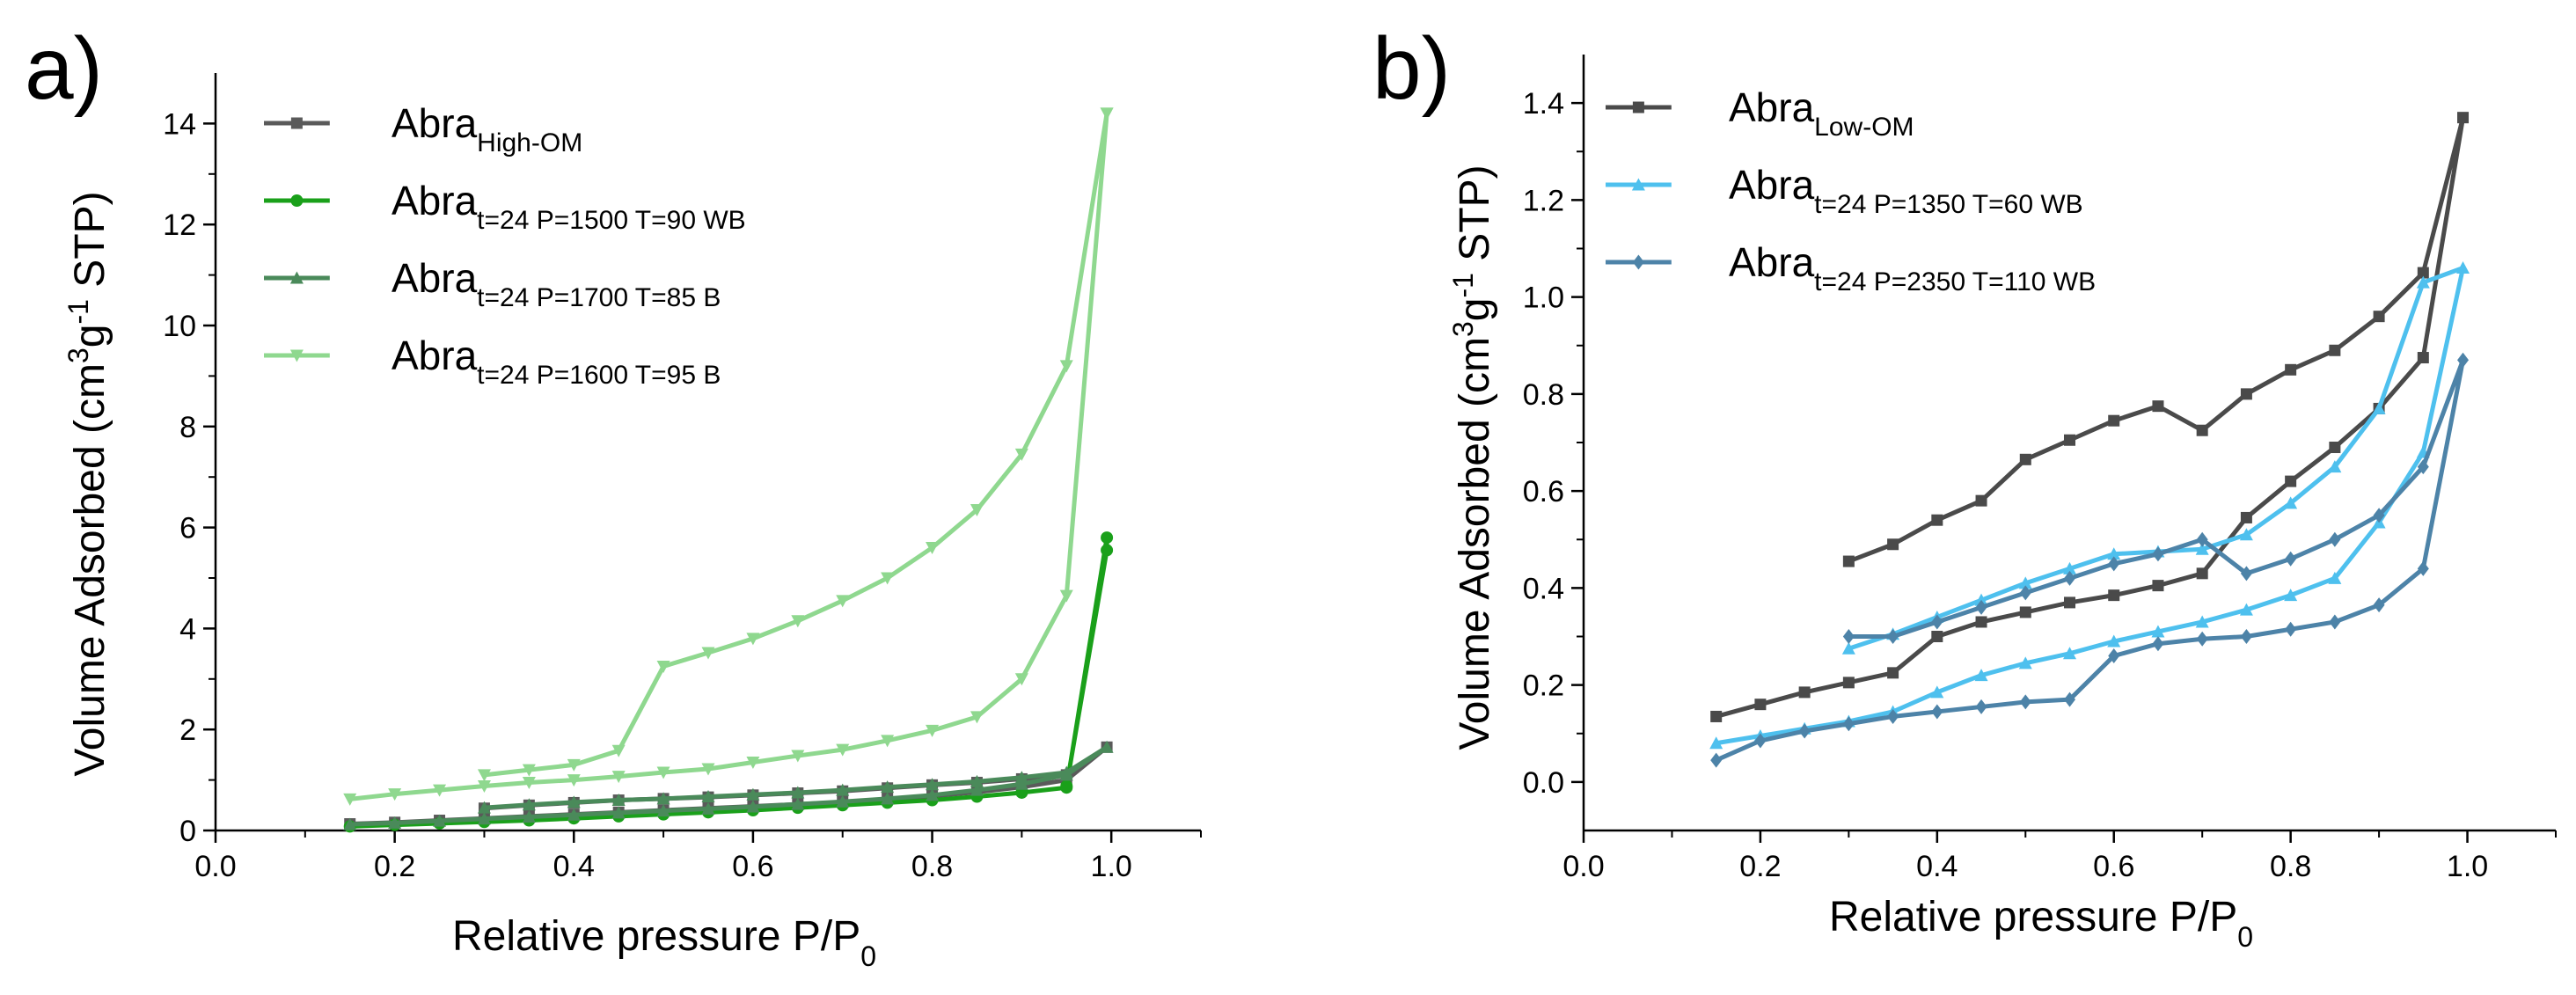 The width and height of the screenshot is (2576, 995). What do you see at coordinates (394, 867) in the screenshot?
I see `panel-a-x-tick-label: 0.2` at bounding box center [394, 867].